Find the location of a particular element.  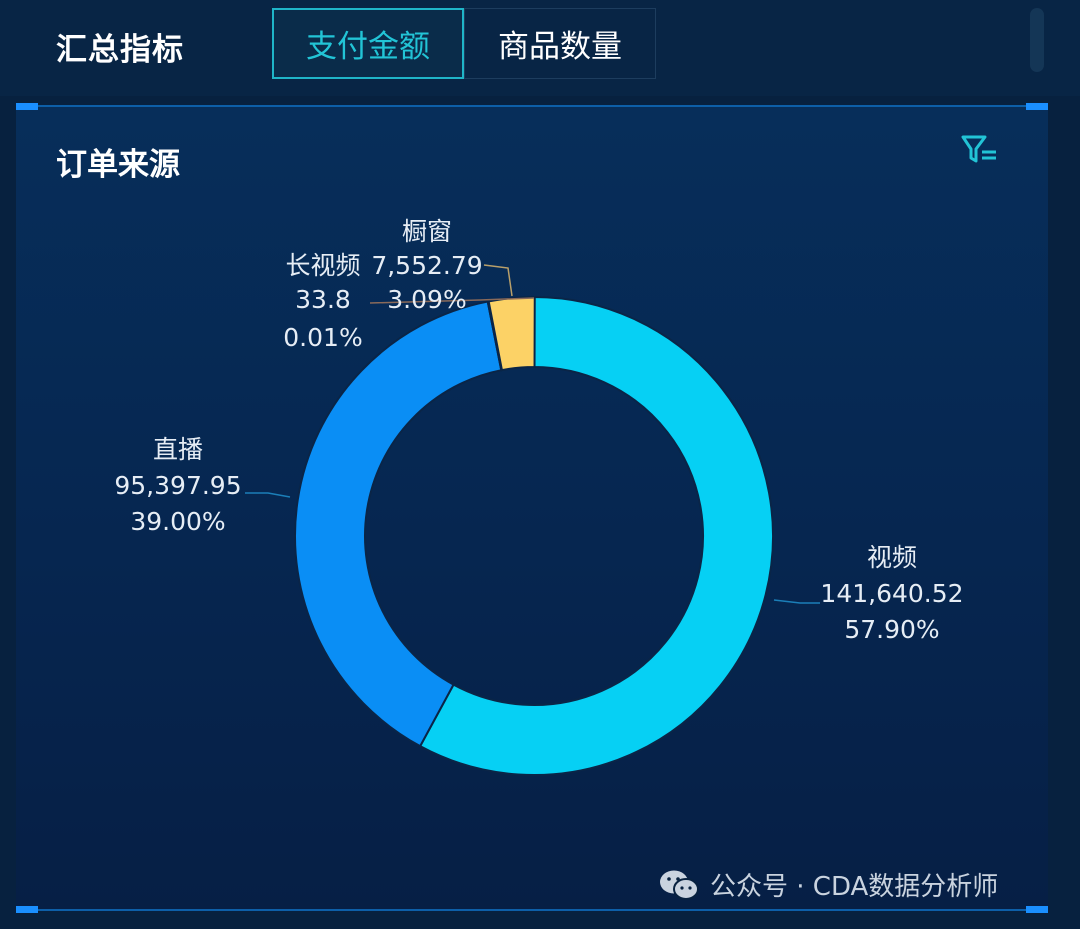

slice-label-value-0: 141,640.52 is located at coordinates (891, 593).